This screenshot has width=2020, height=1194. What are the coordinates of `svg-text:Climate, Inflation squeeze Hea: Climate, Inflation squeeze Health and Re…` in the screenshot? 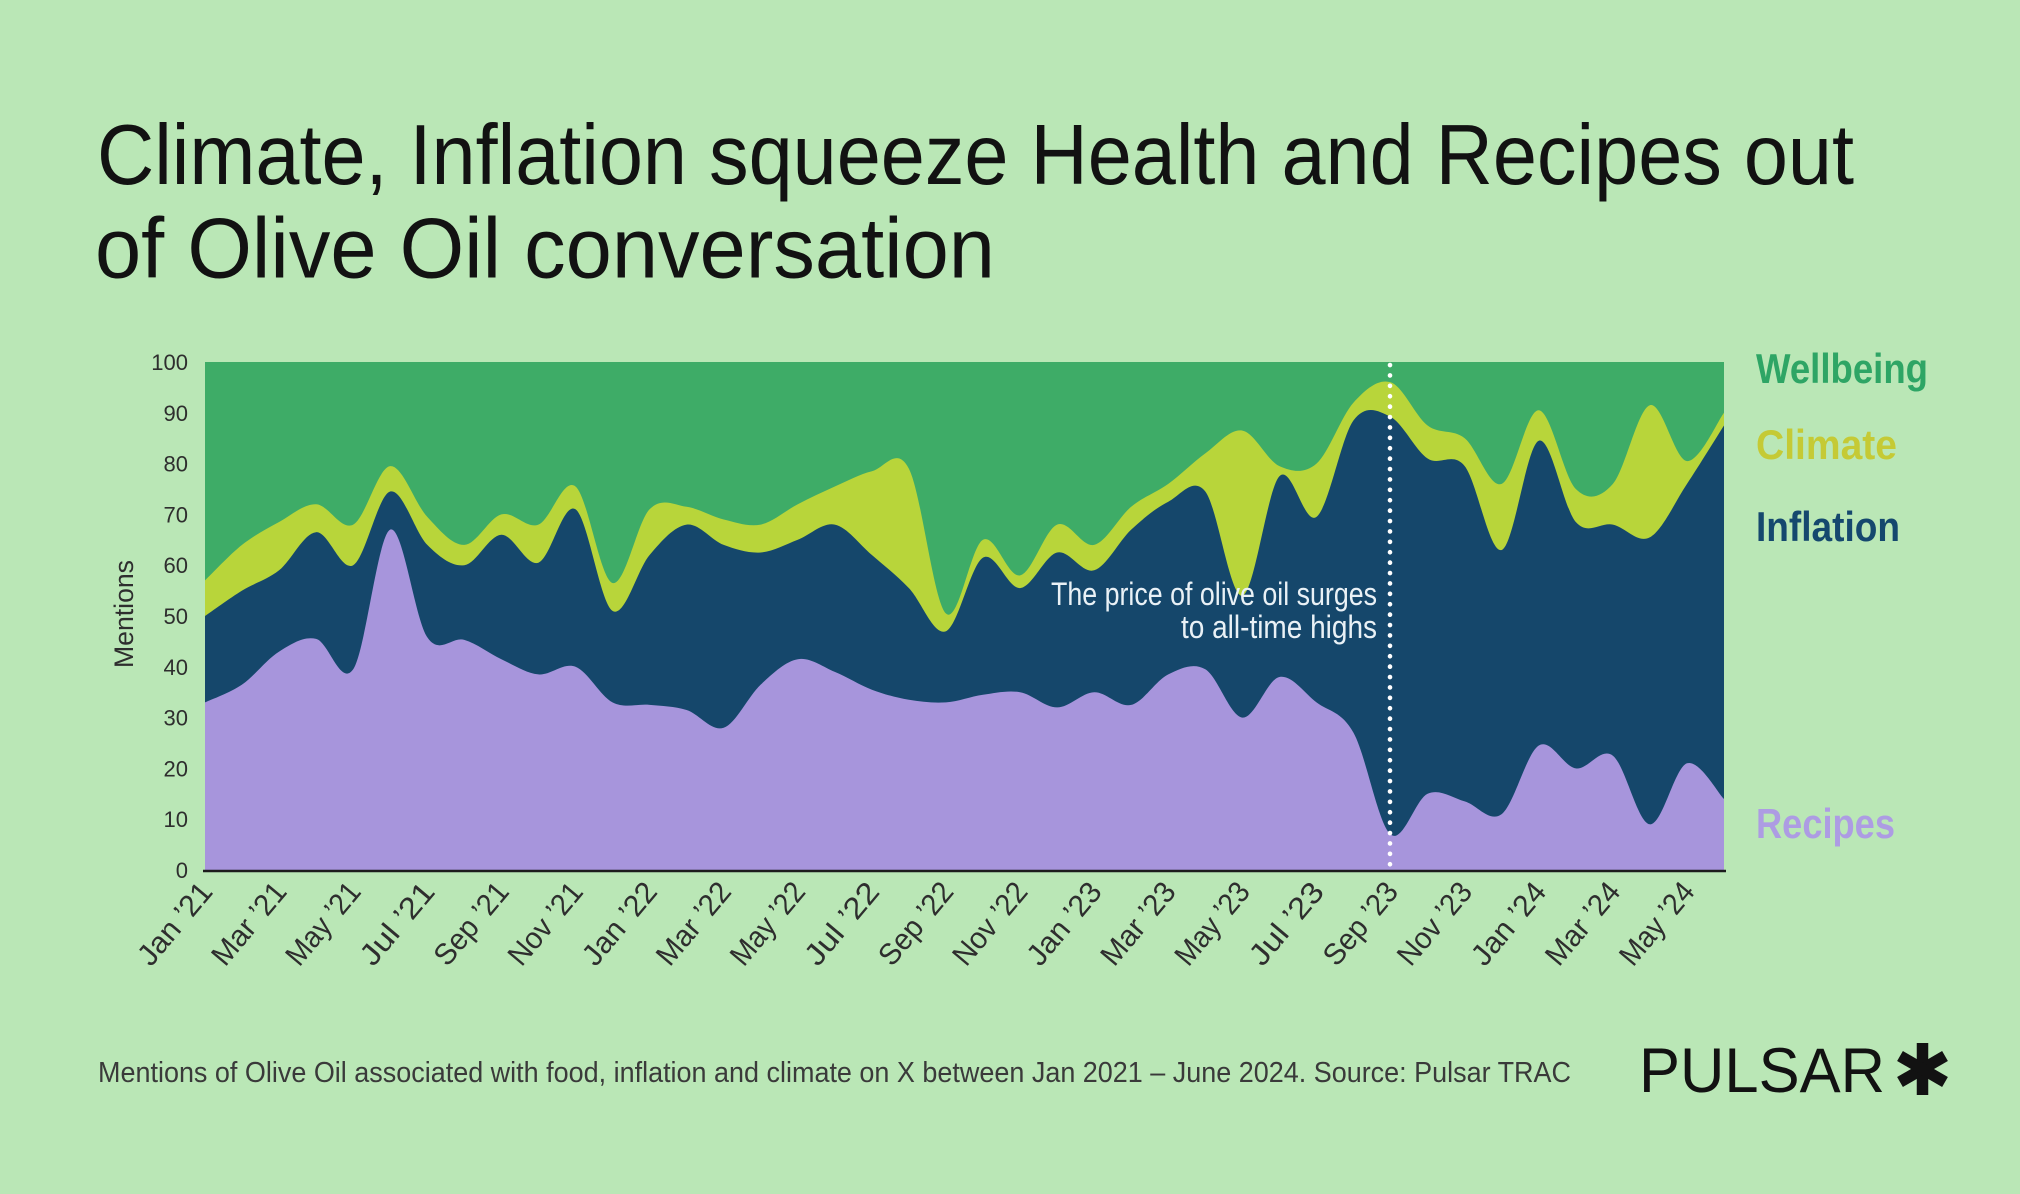 It's located at (975, 155).